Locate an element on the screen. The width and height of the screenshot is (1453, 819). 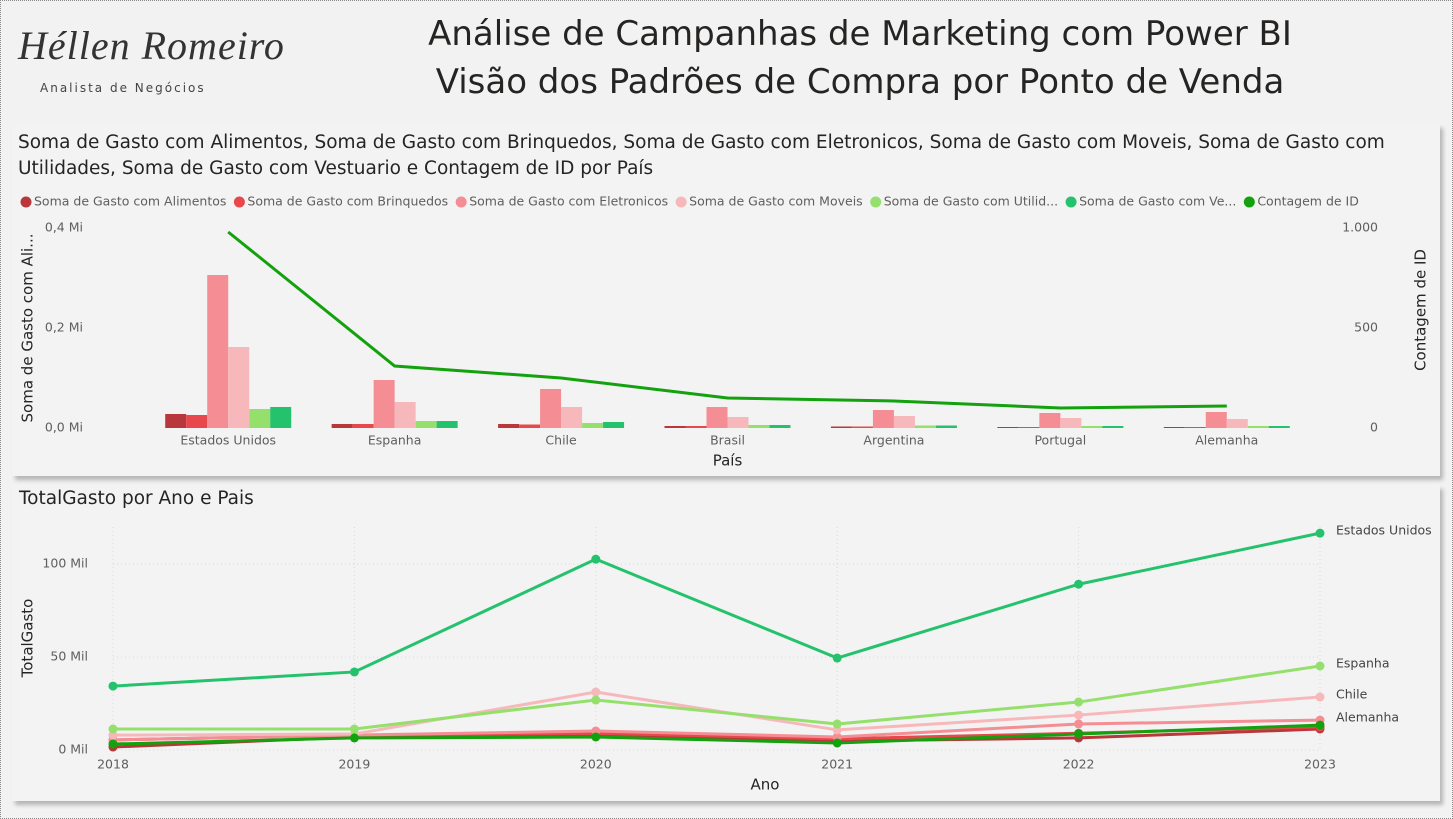
x-tick-label: 2022 is located at coordinates (1079, 764).